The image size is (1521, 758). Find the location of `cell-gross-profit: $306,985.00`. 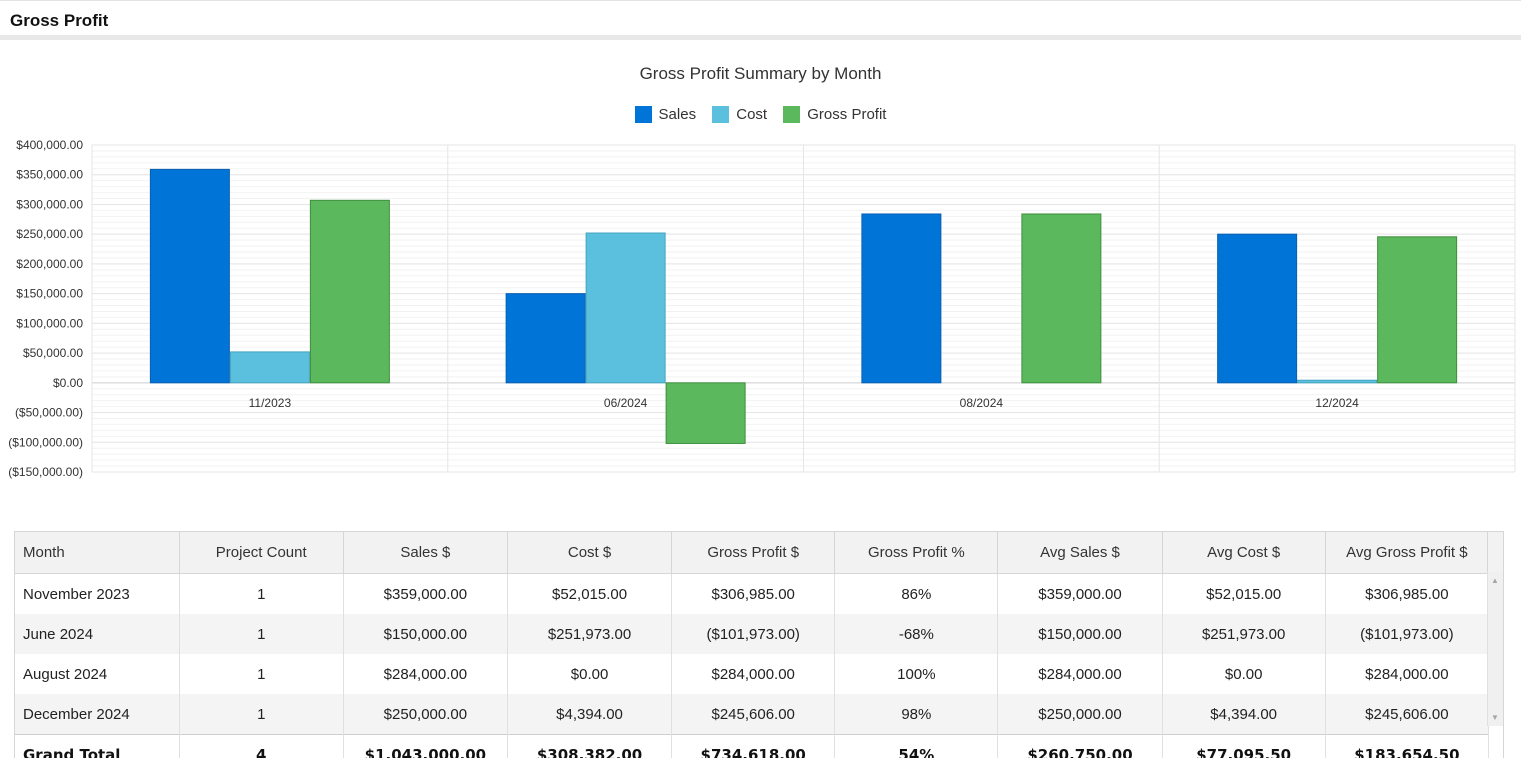

cell-gross-profit: $306,985.00 is located at coordinates (753, 593).